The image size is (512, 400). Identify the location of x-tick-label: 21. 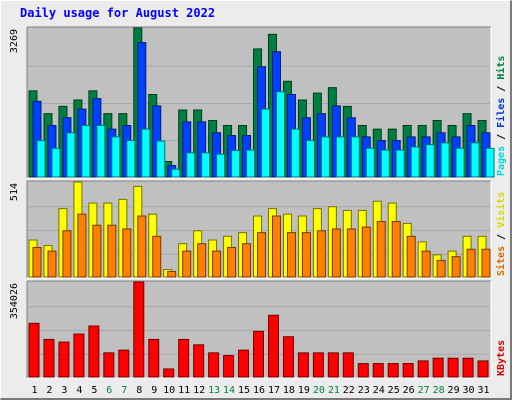
(334, 390).